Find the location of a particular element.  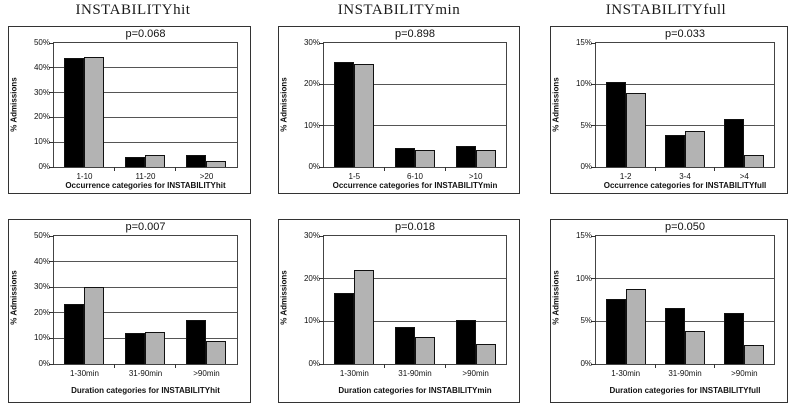

plot-area: 0% 5% 10% 15% 1-30min 31-90min >90min is located at coordinates (675, 304).